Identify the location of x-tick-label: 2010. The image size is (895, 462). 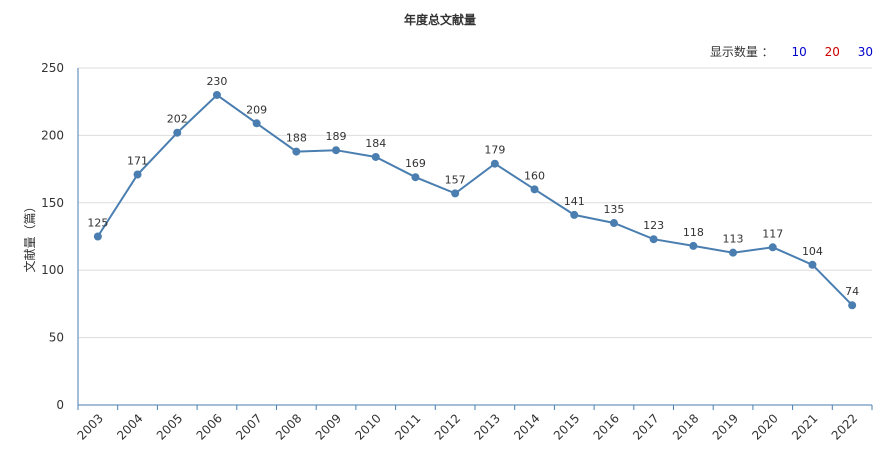
(367, 426).